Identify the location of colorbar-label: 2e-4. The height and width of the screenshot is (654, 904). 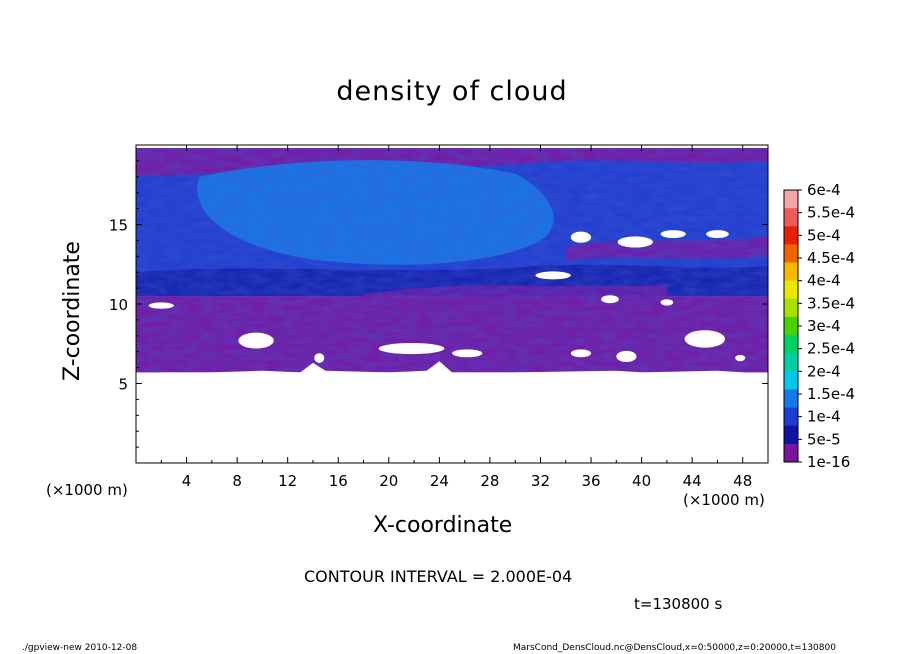
(824, 371).